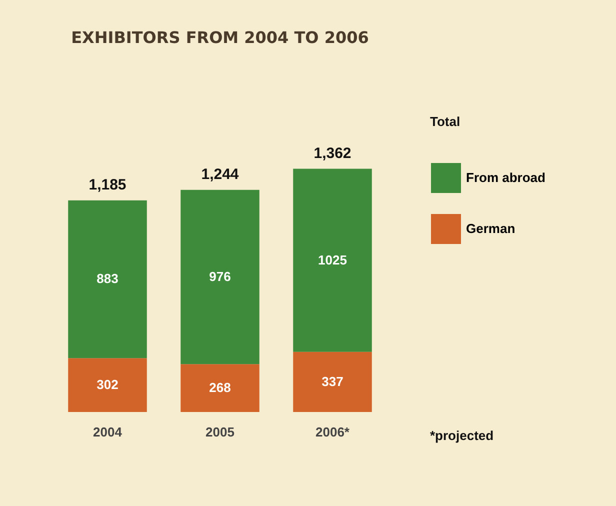  Describe the element at coordinates (220, 37) in the screenshot. I see `chart-title: EXHIBITORS FROM 2004 TO 2006` at that location.